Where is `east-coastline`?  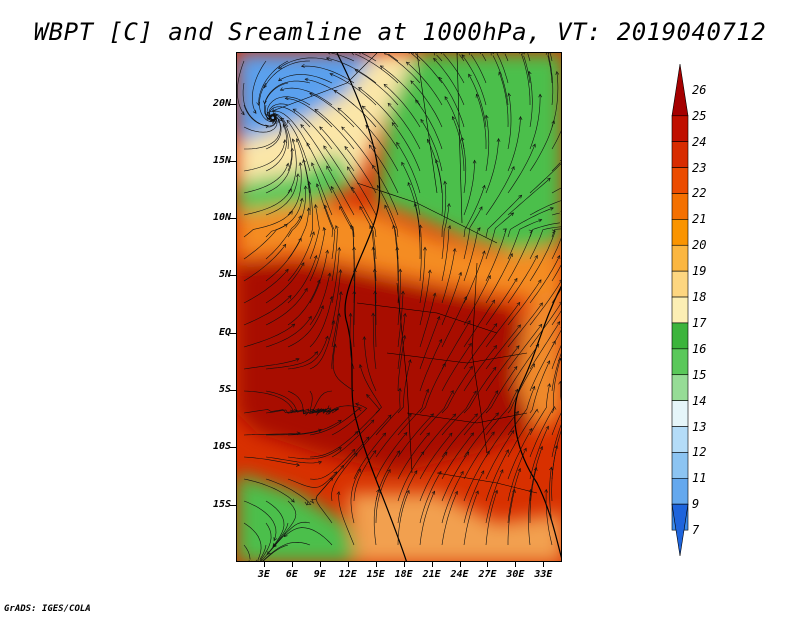 east-coastline is located at coordinates (537, 422).